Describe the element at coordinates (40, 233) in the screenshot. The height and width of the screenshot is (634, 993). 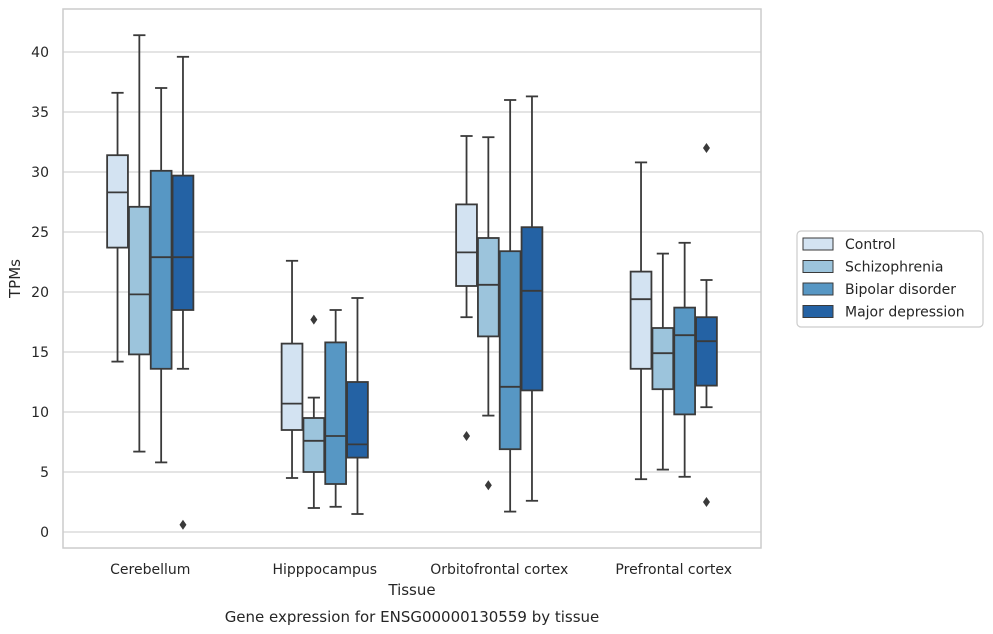
I see `y-tick-label: 25` at that location.